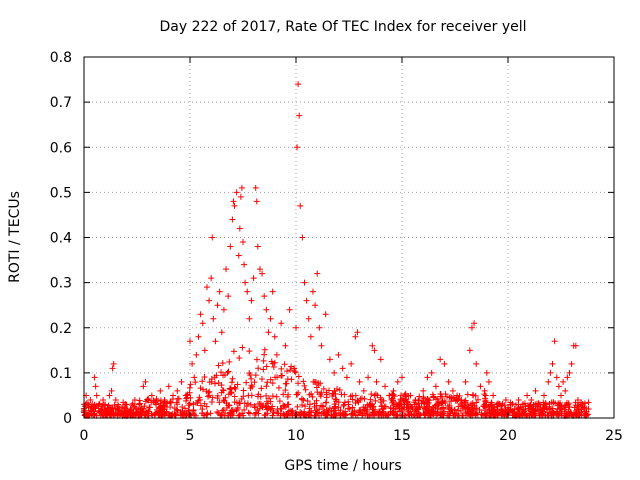 This screenshot has height=480, width=640. I want to click on y-tick-label: 0.3, so click(61, 284).